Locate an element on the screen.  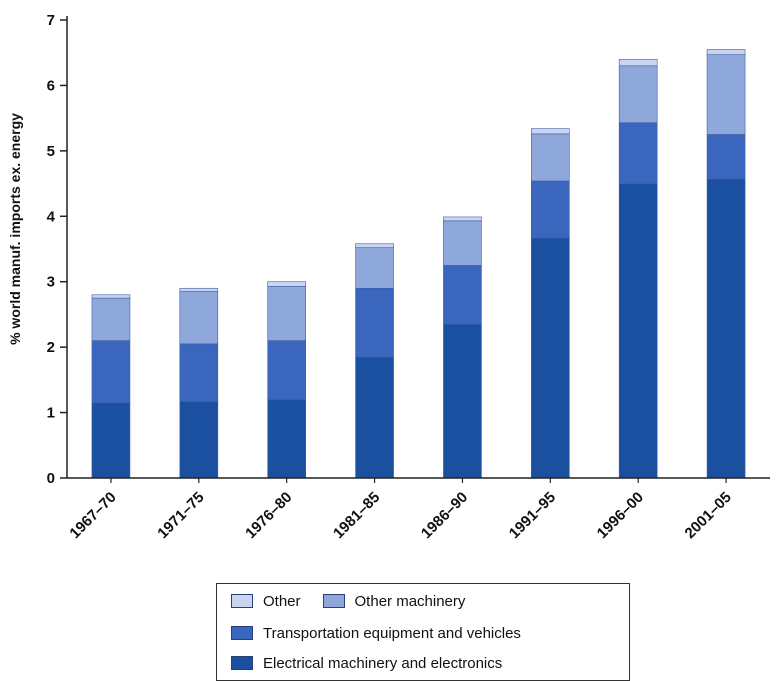
legend-item-other: Other is located at coordinates (266, 601).